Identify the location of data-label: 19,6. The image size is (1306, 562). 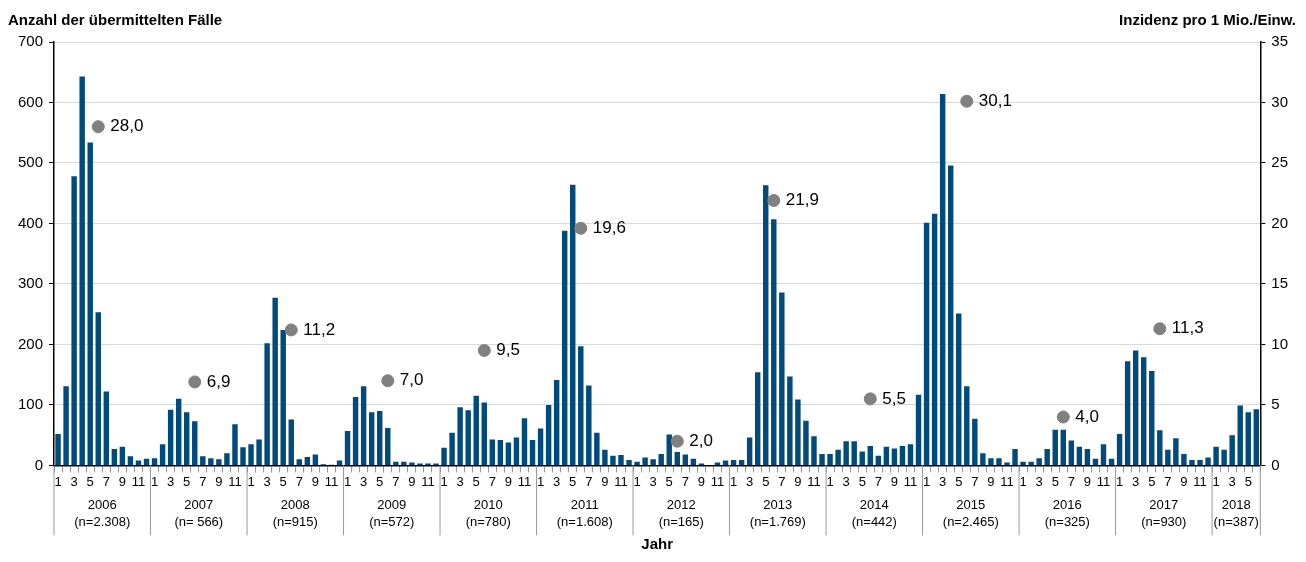
(609, 227).